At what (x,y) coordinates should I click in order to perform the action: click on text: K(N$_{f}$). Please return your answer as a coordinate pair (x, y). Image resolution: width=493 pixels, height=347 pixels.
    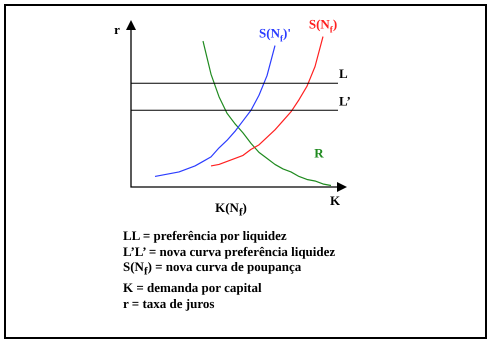
    Looking at the image, I should click on (231, 209).